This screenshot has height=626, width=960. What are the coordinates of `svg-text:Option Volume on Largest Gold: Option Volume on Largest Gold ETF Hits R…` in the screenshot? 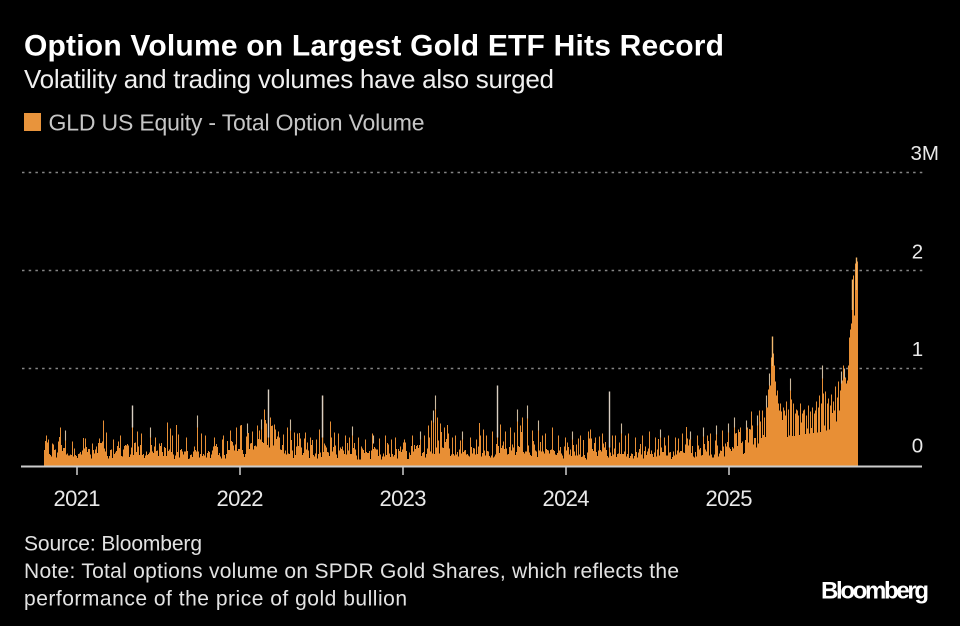 It's located at (374, 46).